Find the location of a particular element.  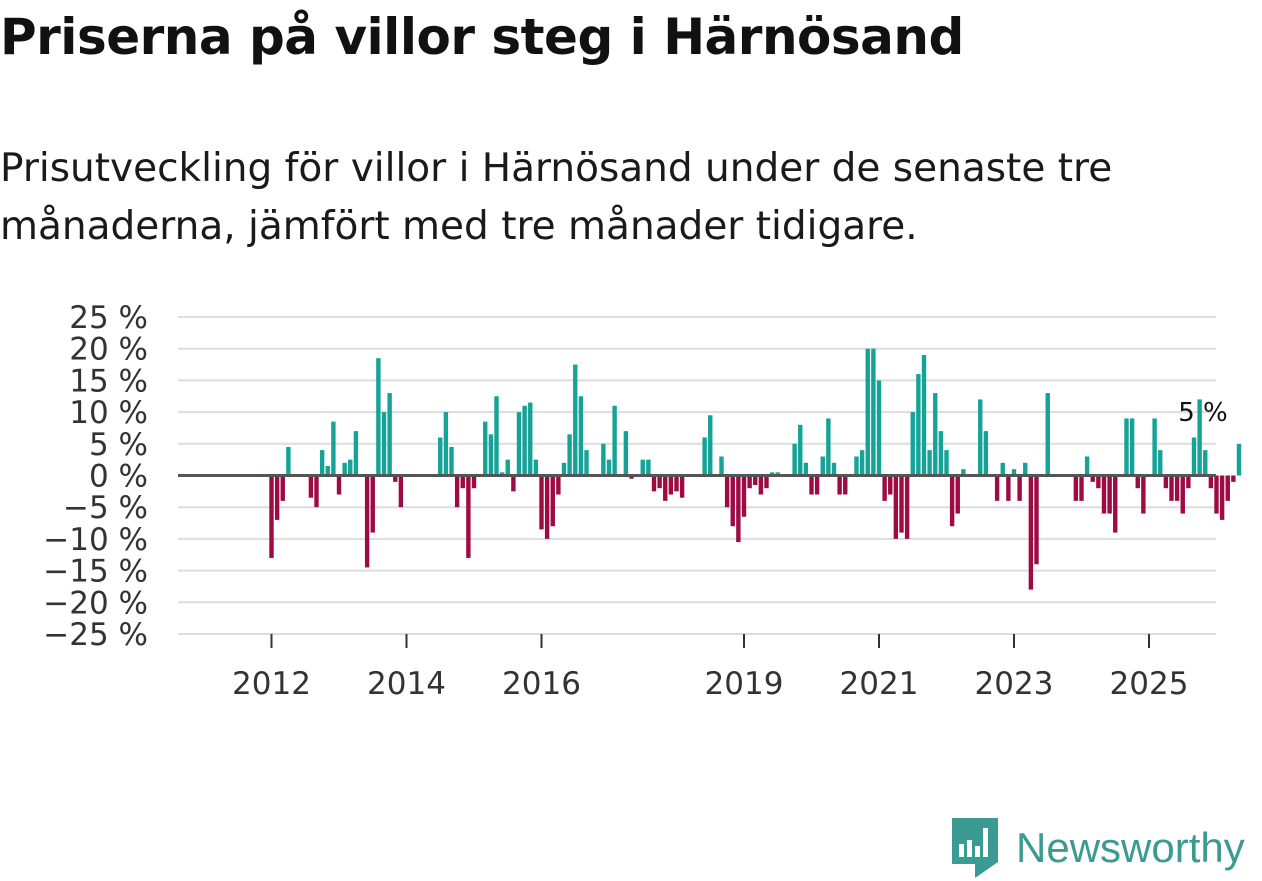

y-tick-label: −15 % is located at coordinates (95, 572).